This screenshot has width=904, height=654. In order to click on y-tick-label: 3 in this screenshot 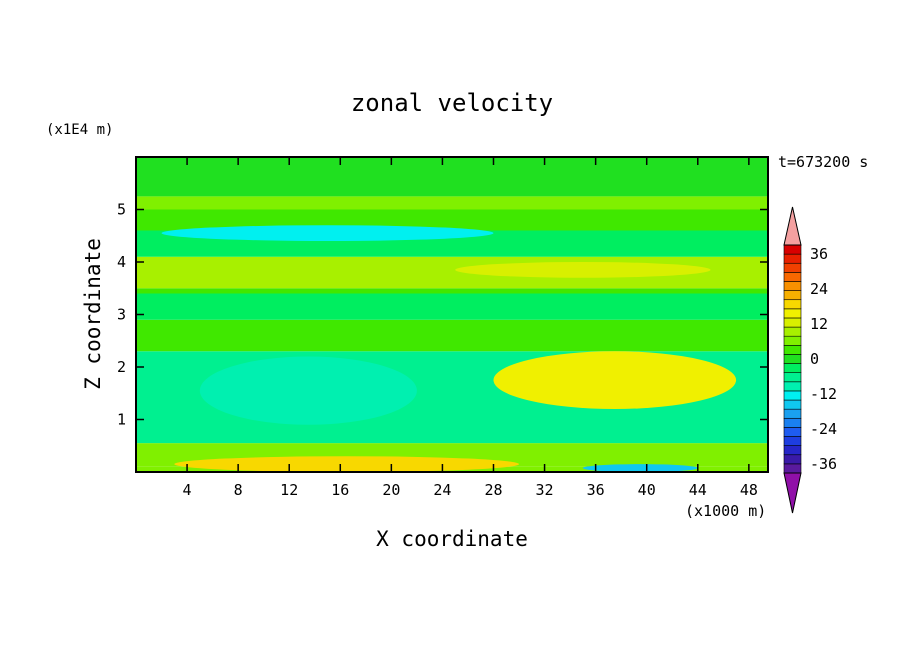, I will do `click(121, 315)`.